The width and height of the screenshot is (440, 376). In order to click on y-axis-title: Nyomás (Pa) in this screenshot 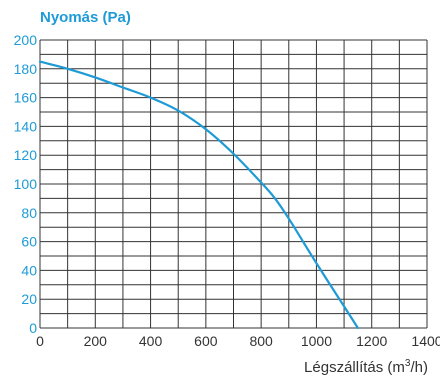, I will do `click(85, 17)`.